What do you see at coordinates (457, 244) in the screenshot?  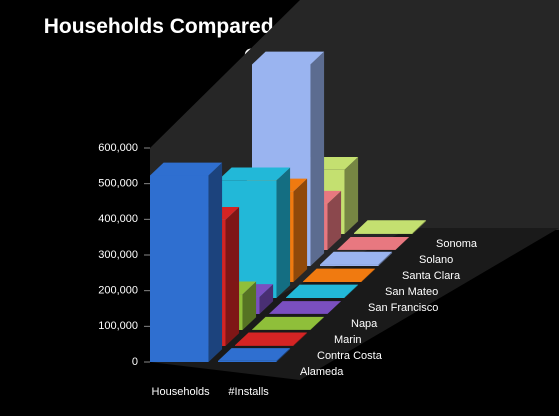 I see `series-label: Sonoma` at bounding box center [457, 244].